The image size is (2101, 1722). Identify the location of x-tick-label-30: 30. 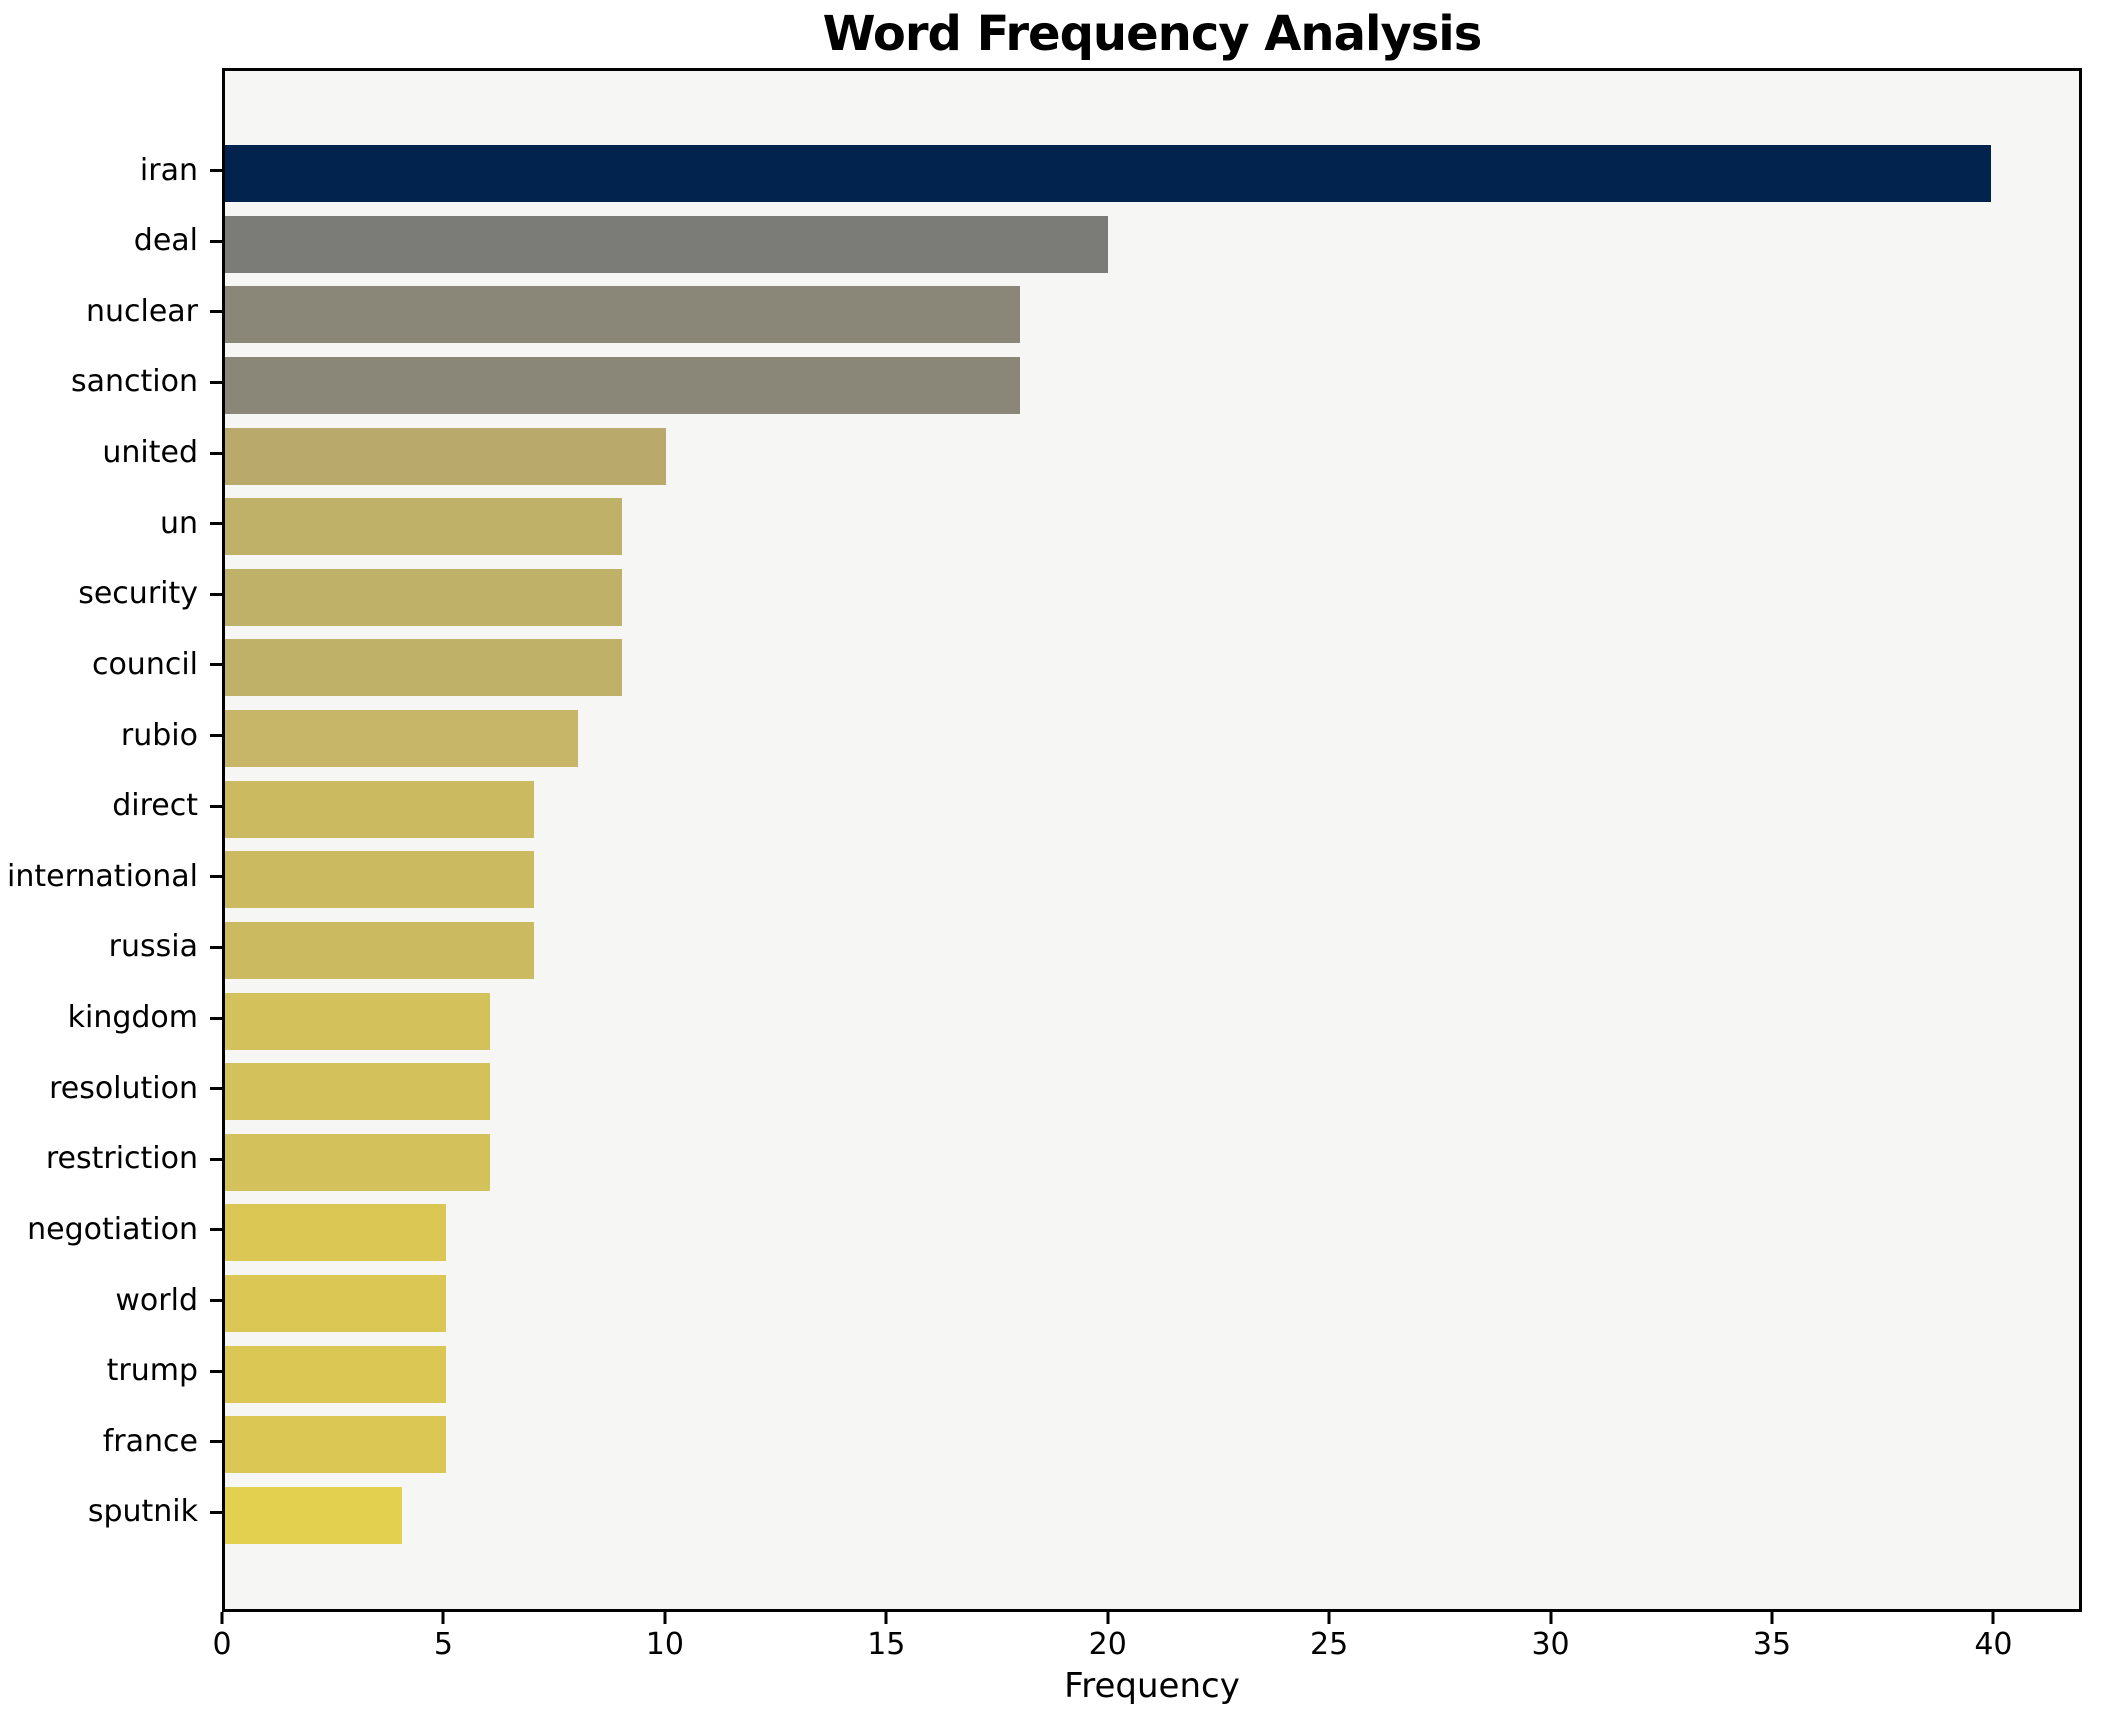
(1550, 1644).